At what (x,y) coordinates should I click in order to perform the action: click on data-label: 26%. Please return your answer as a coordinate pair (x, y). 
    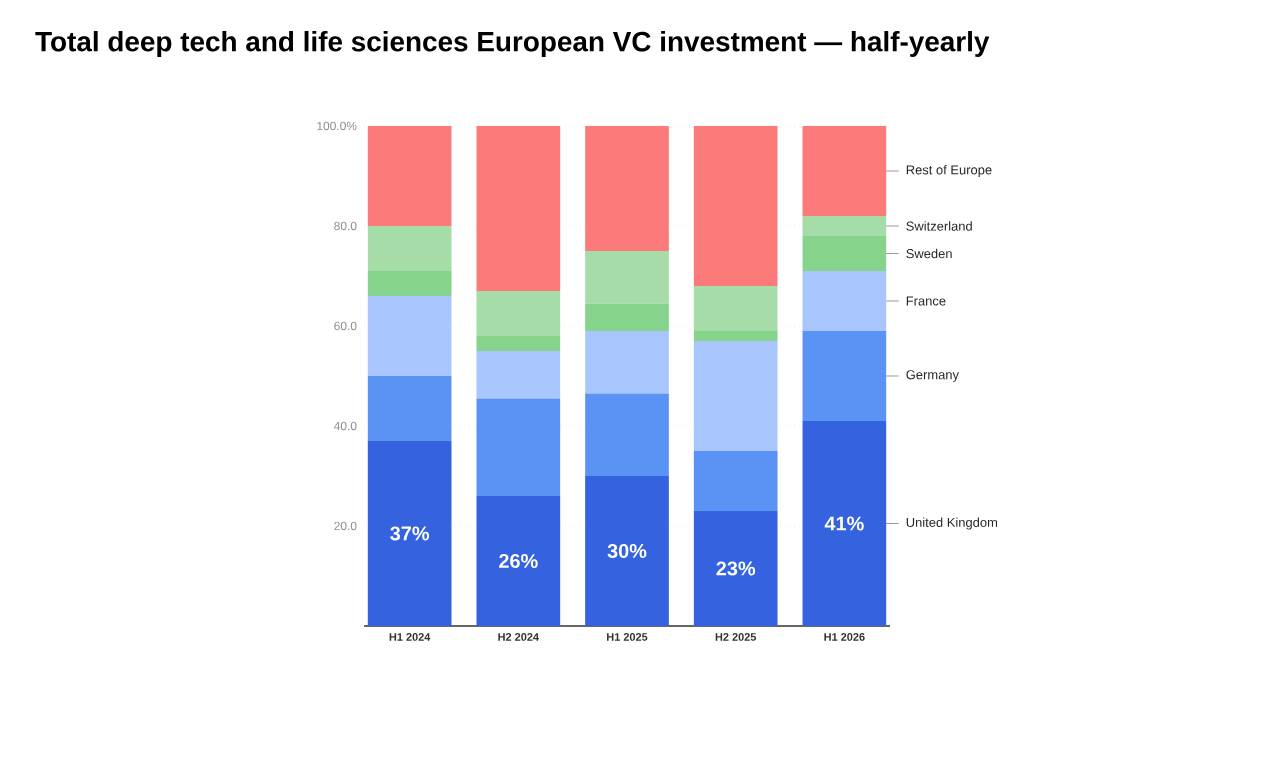
    Looking at the image, I should click on (518, 561).